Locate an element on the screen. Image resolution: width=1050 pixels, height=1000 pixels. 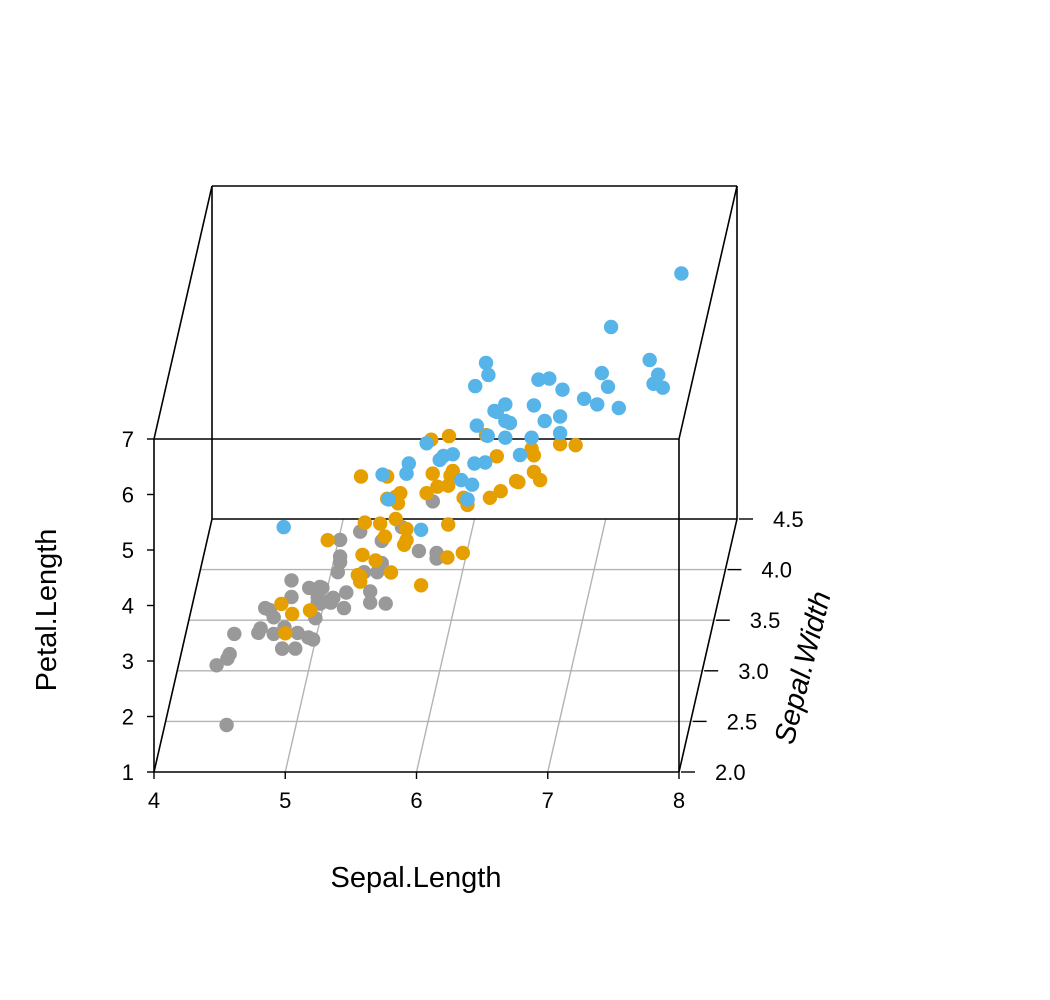
y-tick-label: 4.0 is located at coordinates (776, 570).